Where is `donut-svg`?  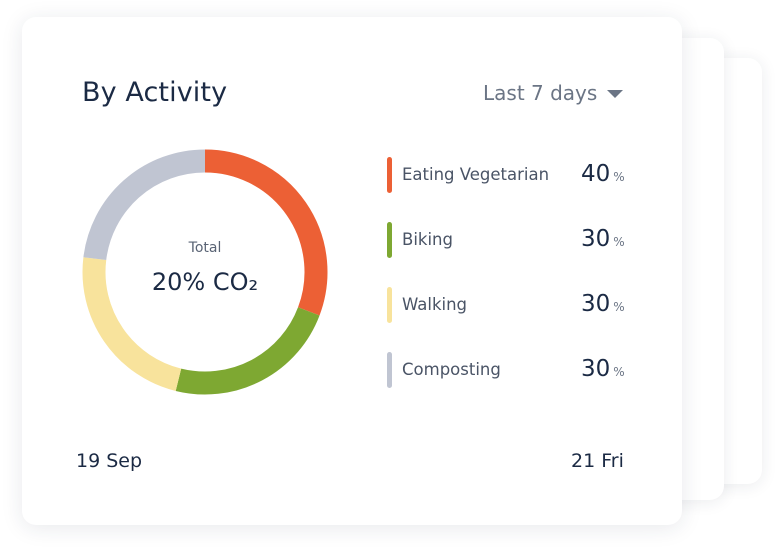
donut-svg is located at coordinates (205, 272).